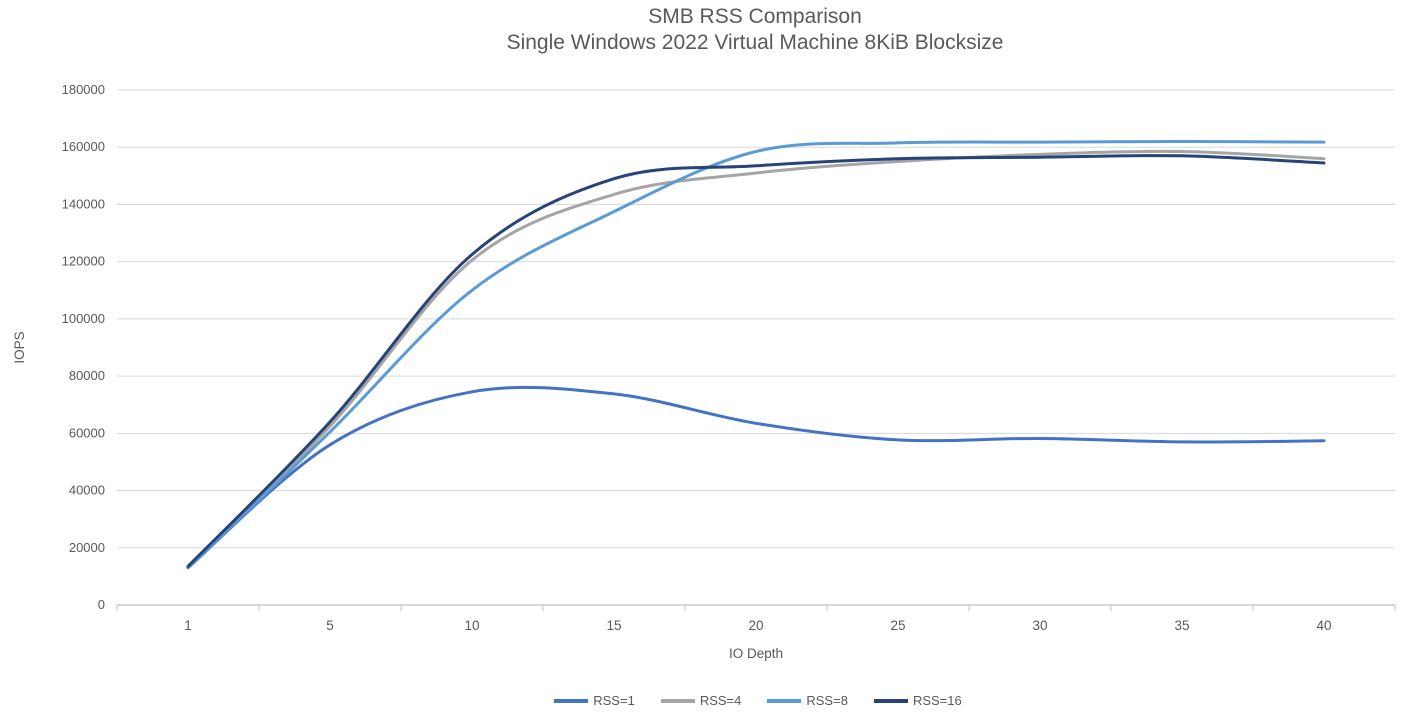 The width and height of the screenshot is (1409, 724). Describe the element at coordinates (87, 547) in the screenshot. I see `y-tick-label: 20000` at that location.